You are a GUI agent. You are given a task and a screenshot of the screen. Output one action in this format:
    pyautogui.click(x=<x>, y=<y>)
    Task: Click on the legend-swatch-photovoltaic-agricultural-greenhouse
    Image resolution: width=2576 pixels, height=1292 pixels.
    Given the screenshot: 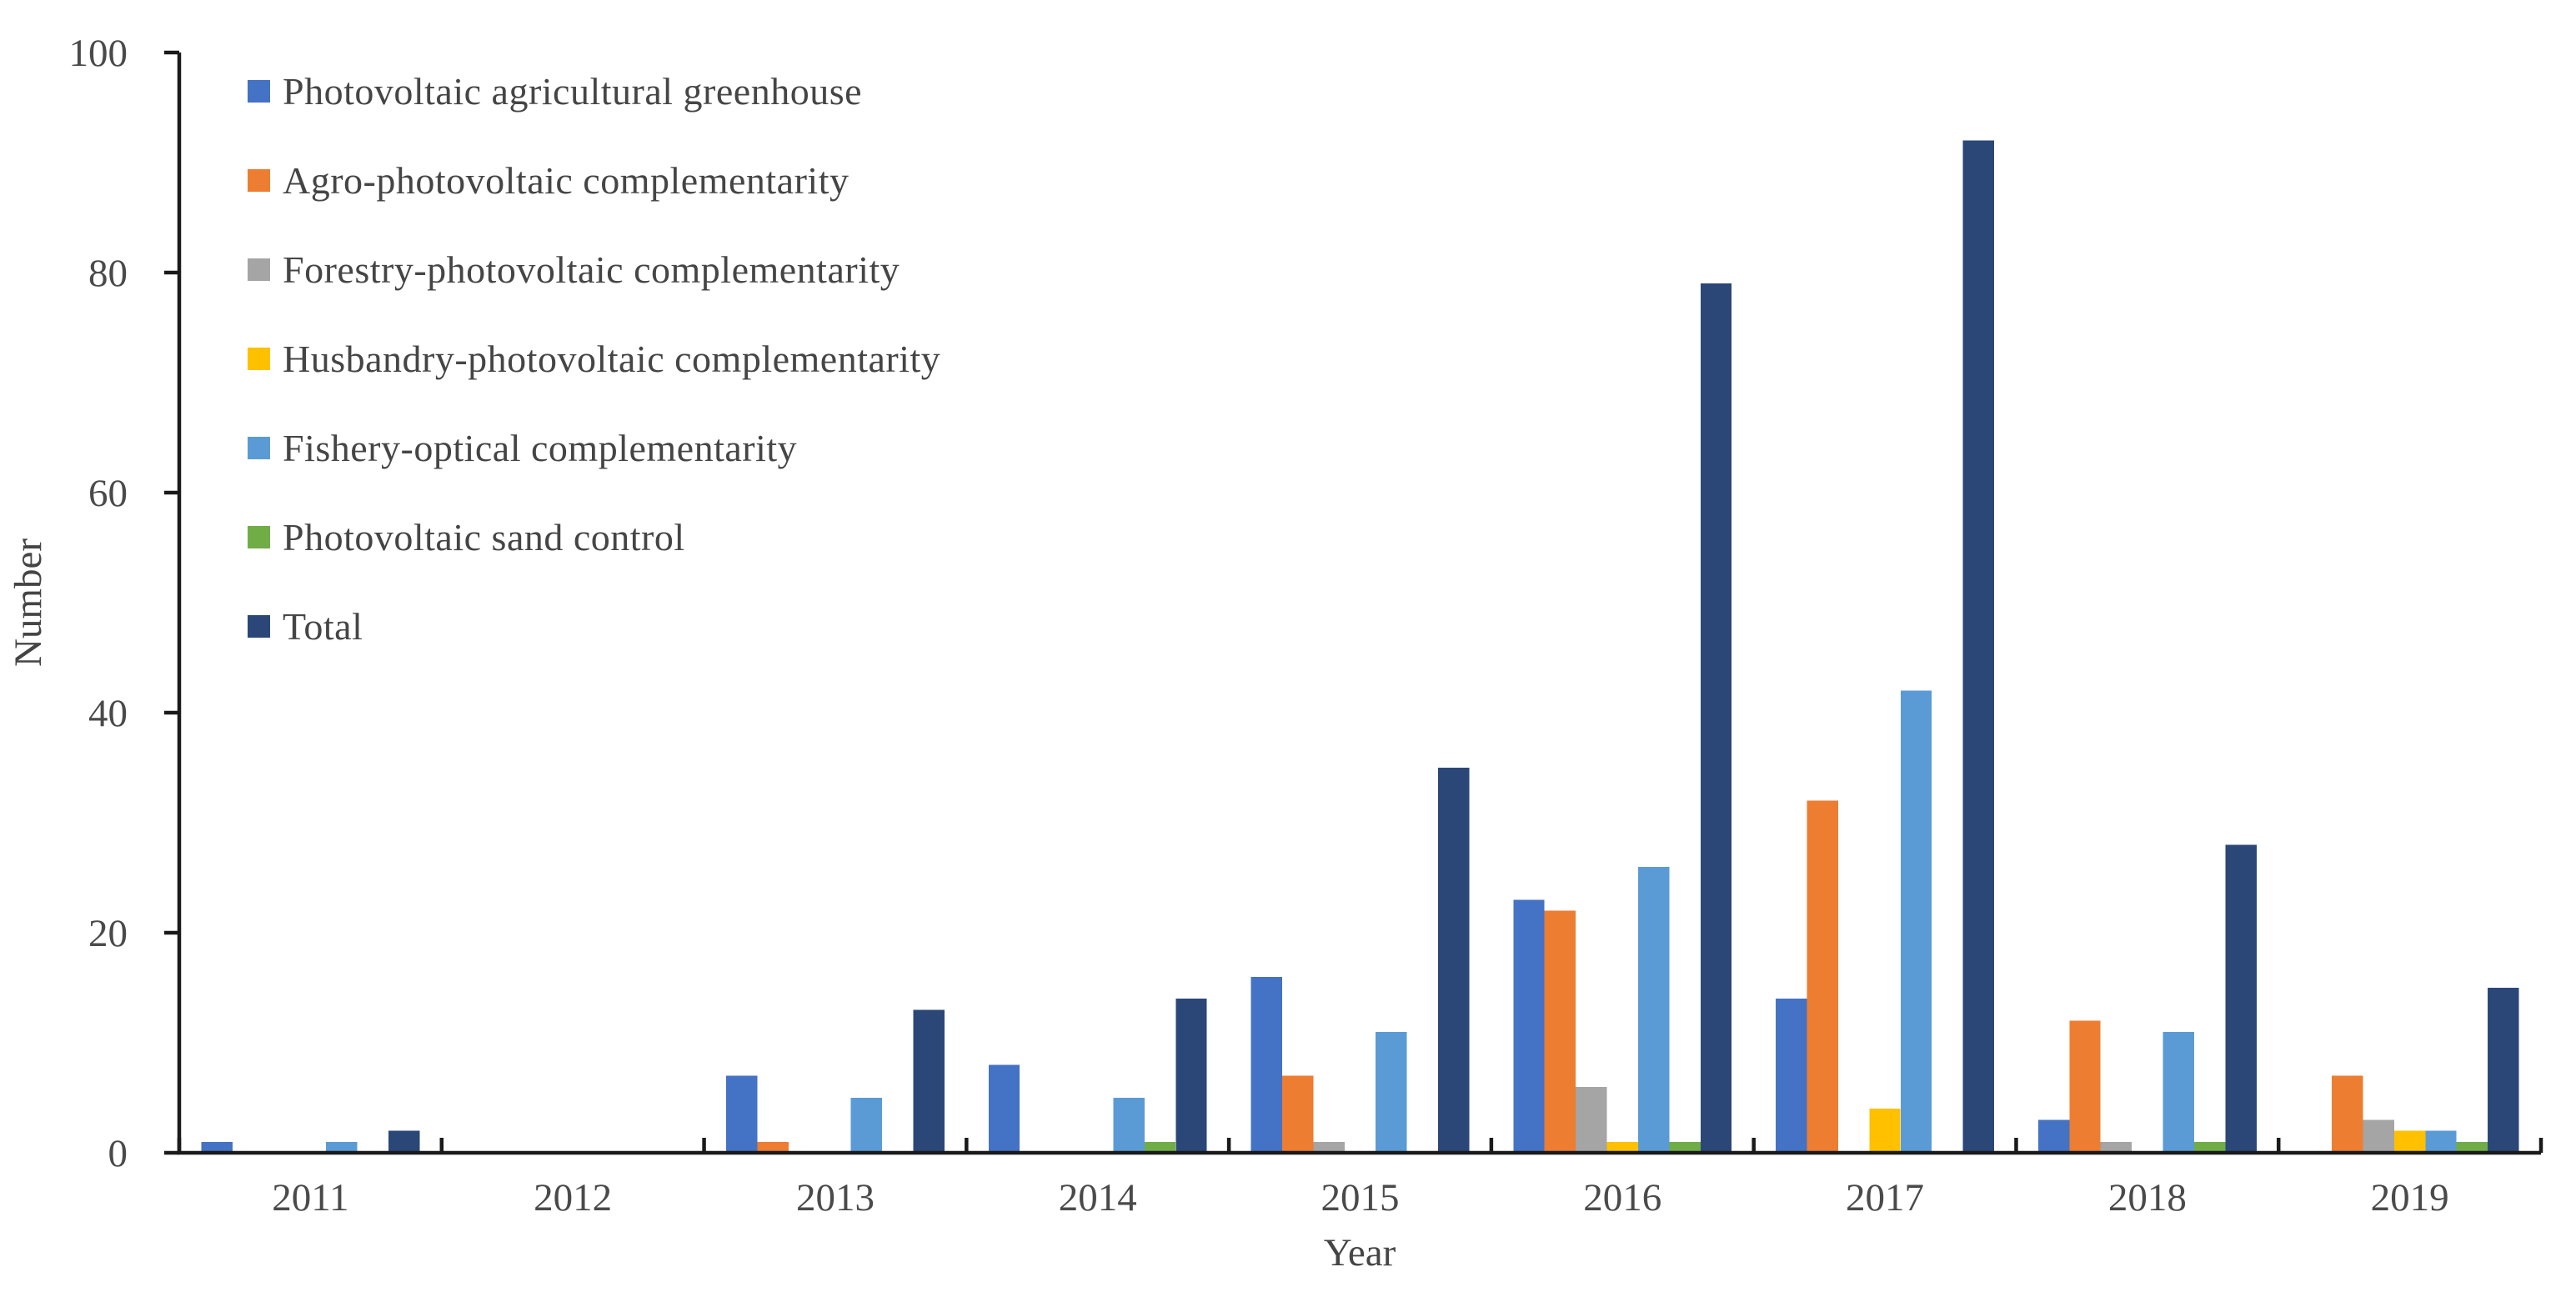 What is the action you would take?
    pyautogui.click(x=259, y=91)
    